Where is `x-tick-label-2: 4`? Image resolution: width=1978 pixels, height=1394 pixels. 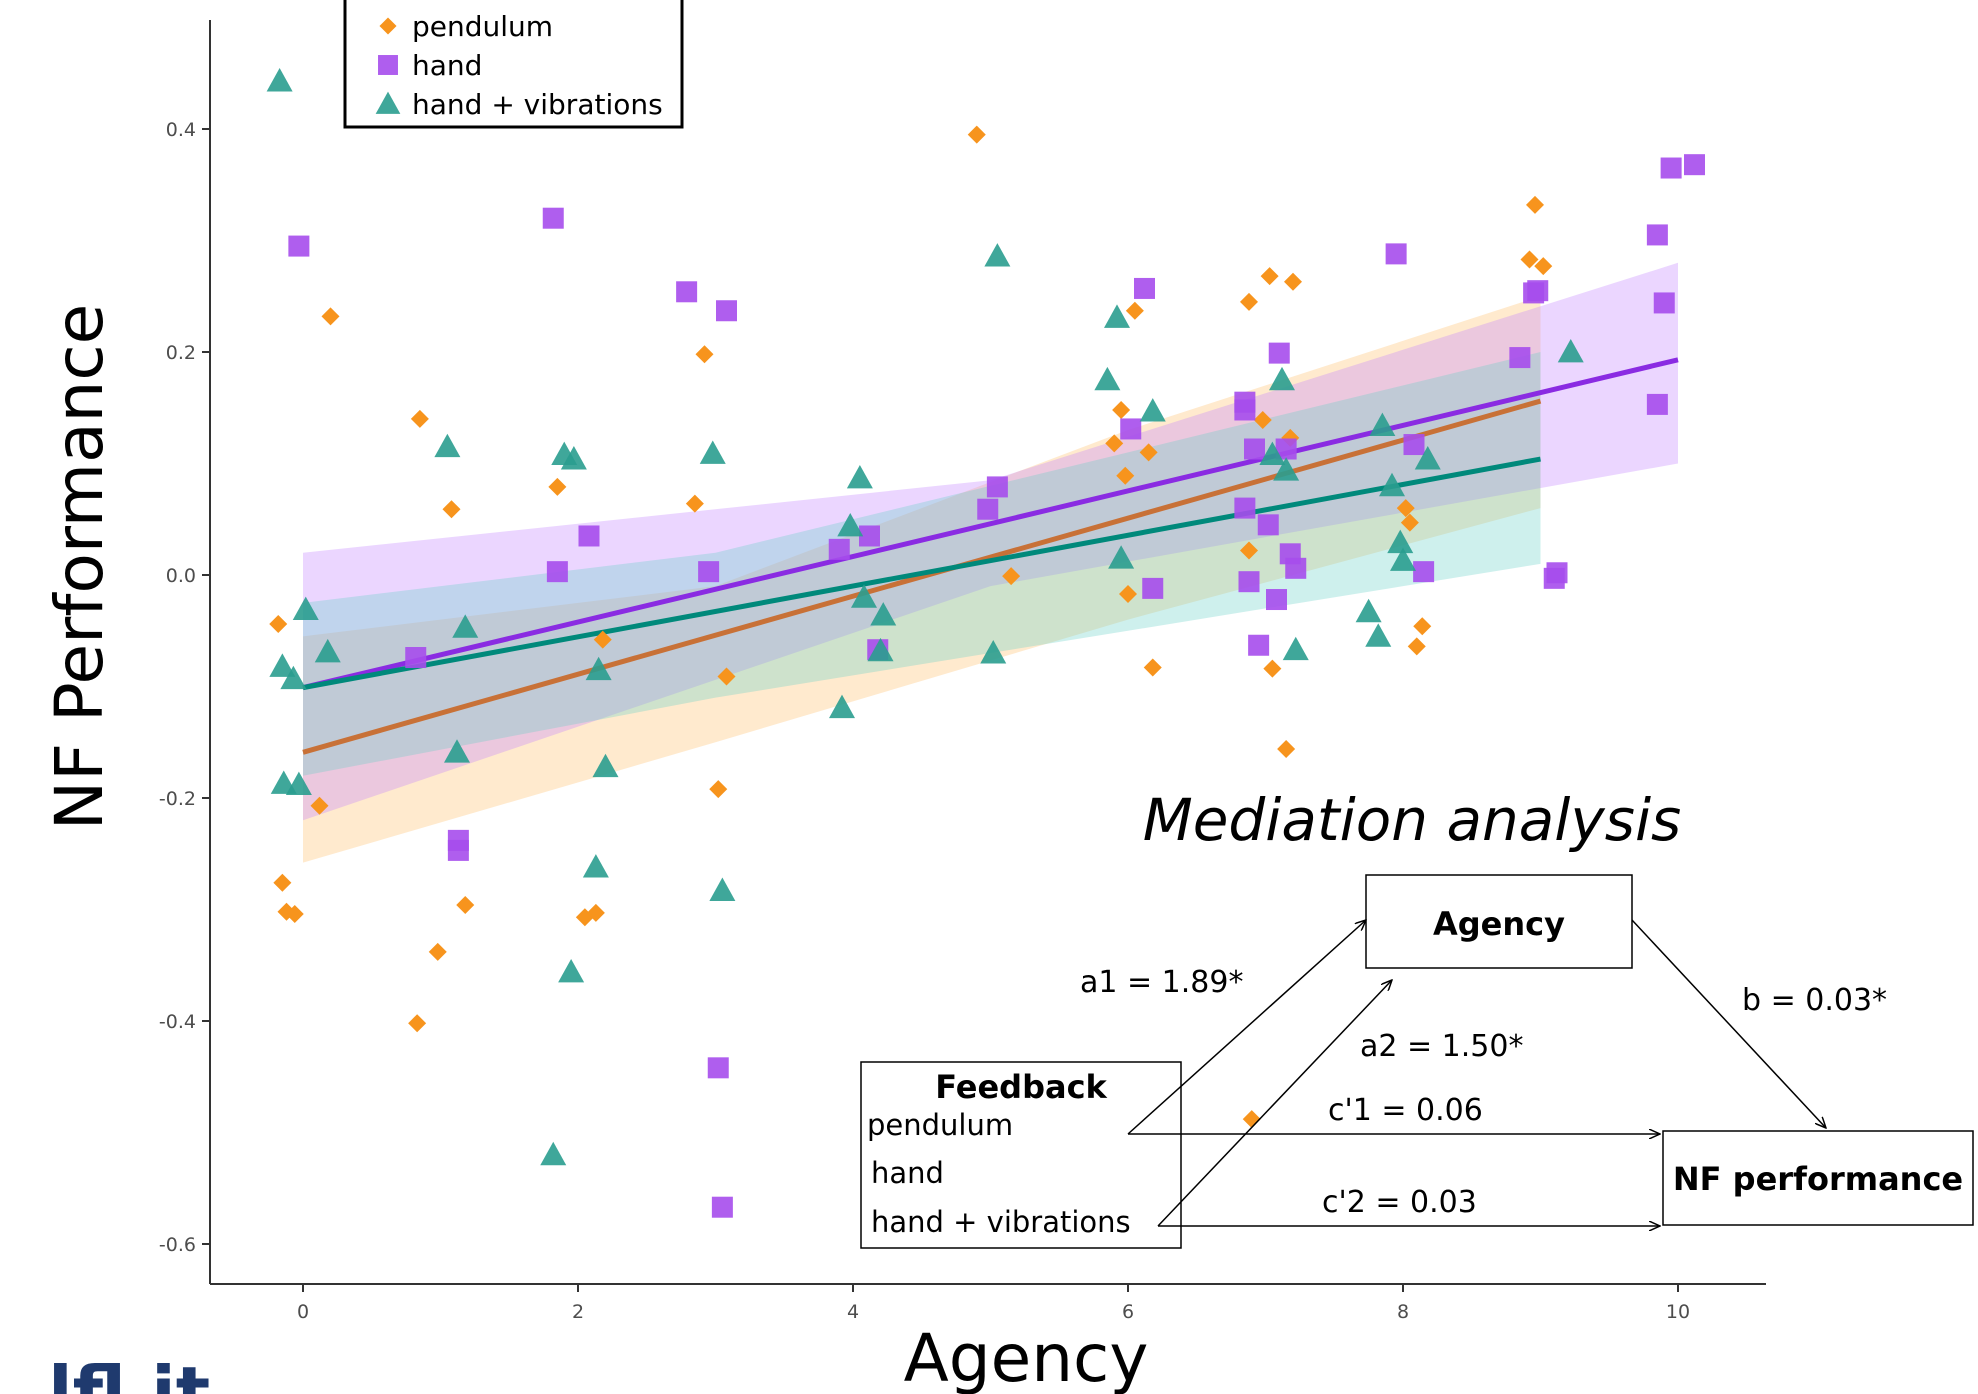 x-tick-label-2: 4 is located at coordinates (853, 1312).